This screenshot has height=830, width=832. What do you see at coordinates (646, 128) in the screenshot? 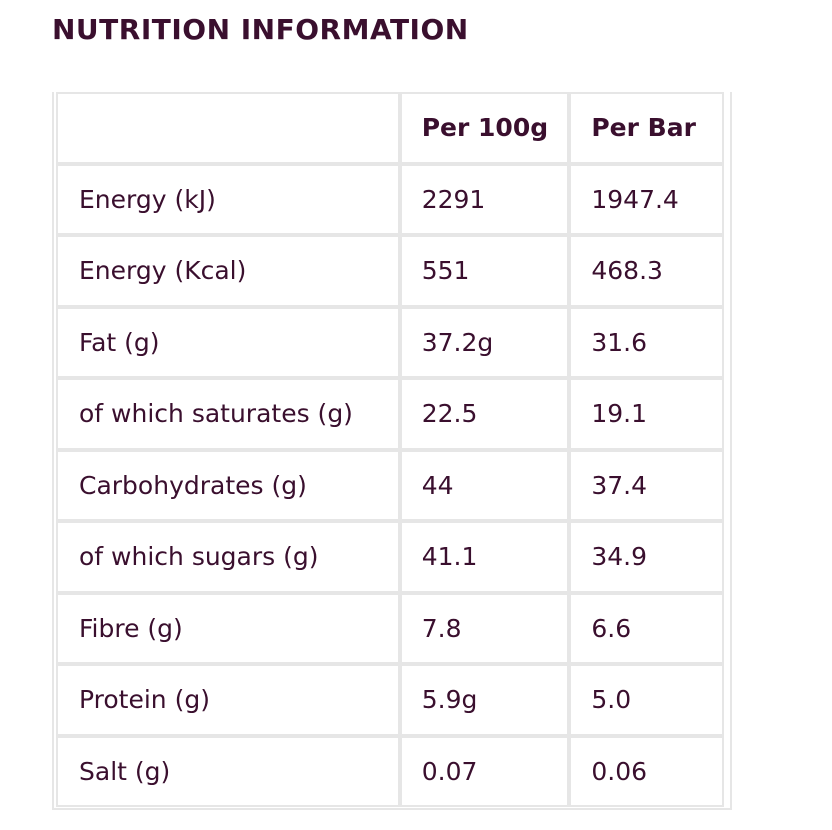
I see `header-per-bar: Per Bar` at bounding box center [646, 128].